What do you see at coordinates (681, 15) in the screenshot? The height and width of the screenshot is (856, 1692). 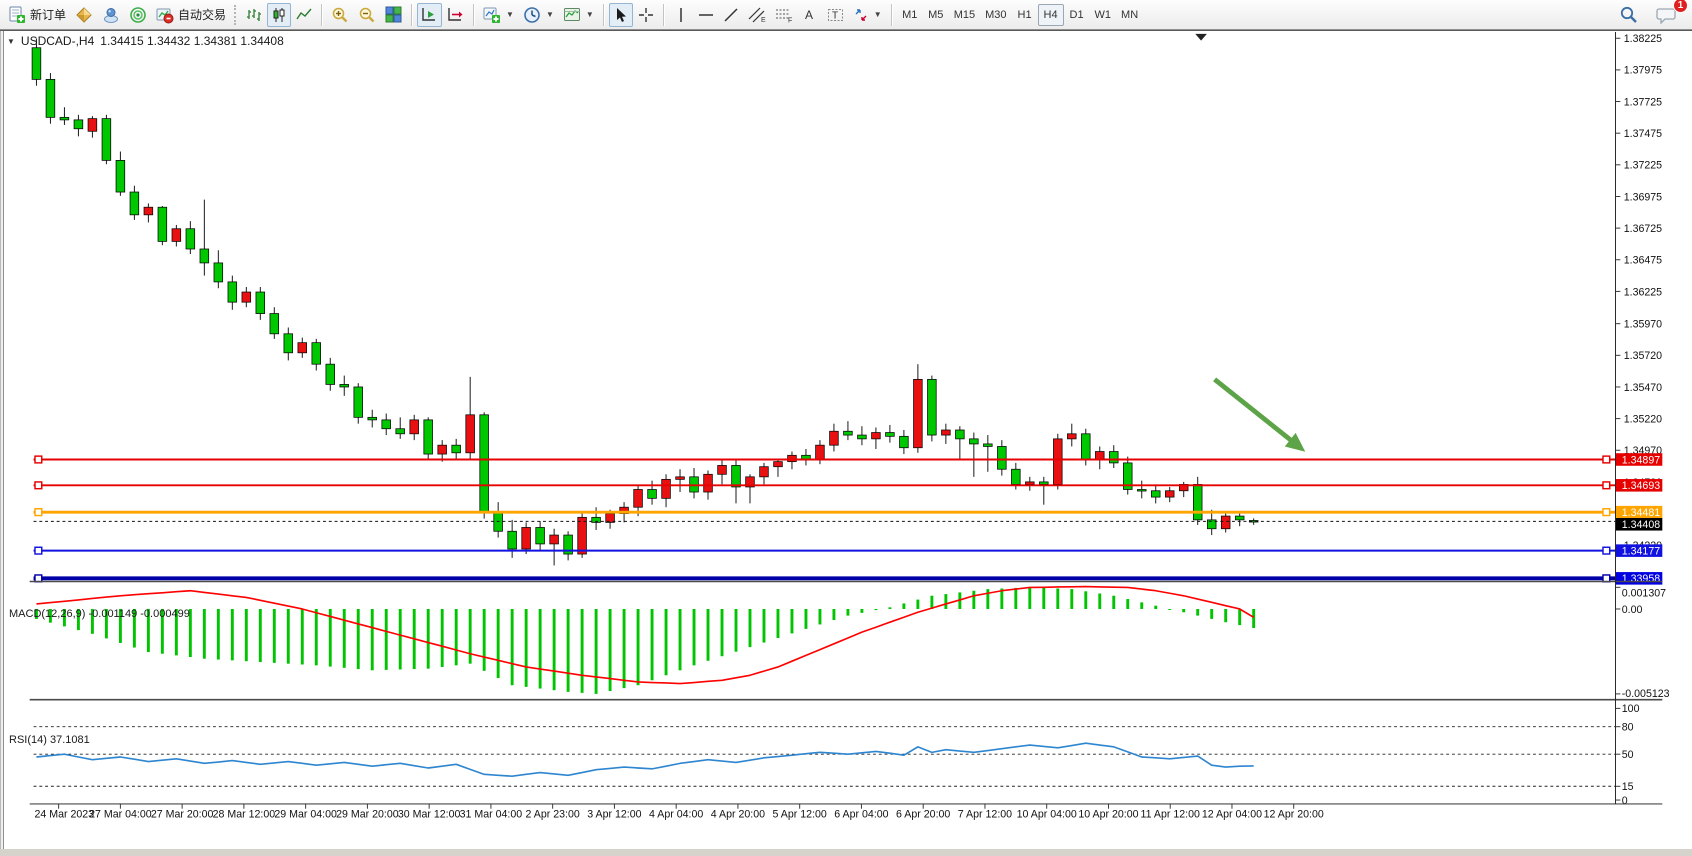 I see `vertical-line-button` at bounding box center [681, 15].